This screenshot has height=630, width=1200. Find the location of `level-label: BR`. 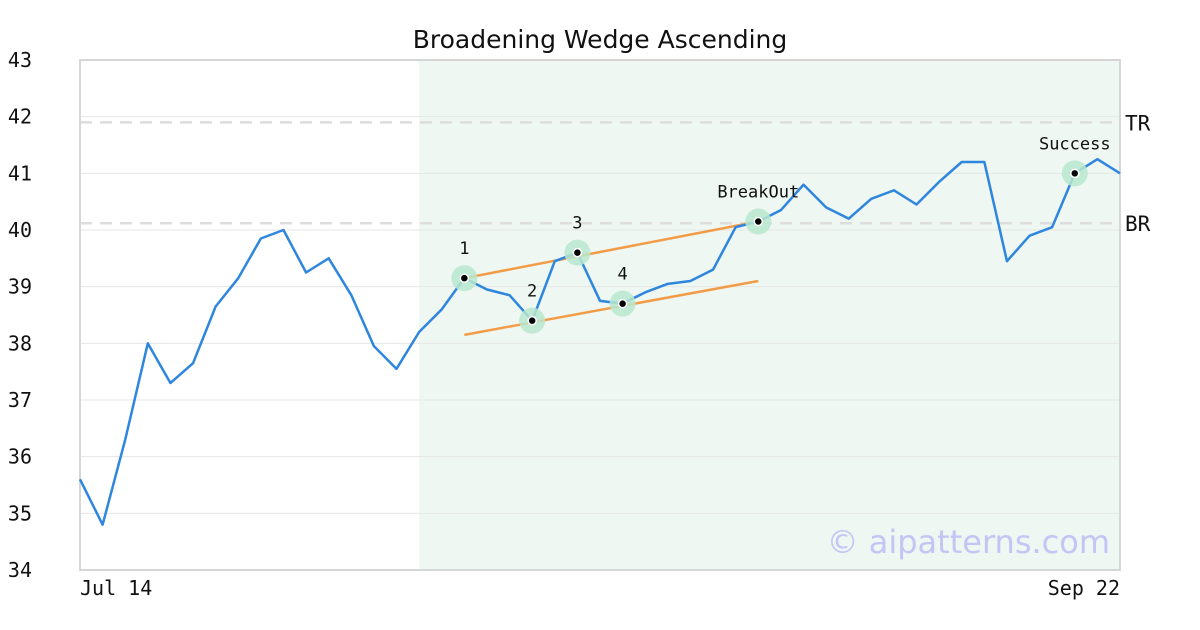

level-label: BR is located at coordinates (1138, 224).